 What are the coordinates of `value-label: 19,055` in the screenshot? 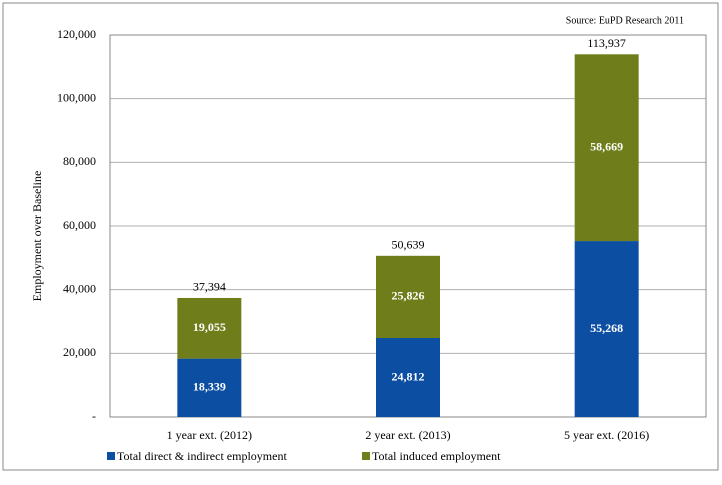 It's located at (209, 327).